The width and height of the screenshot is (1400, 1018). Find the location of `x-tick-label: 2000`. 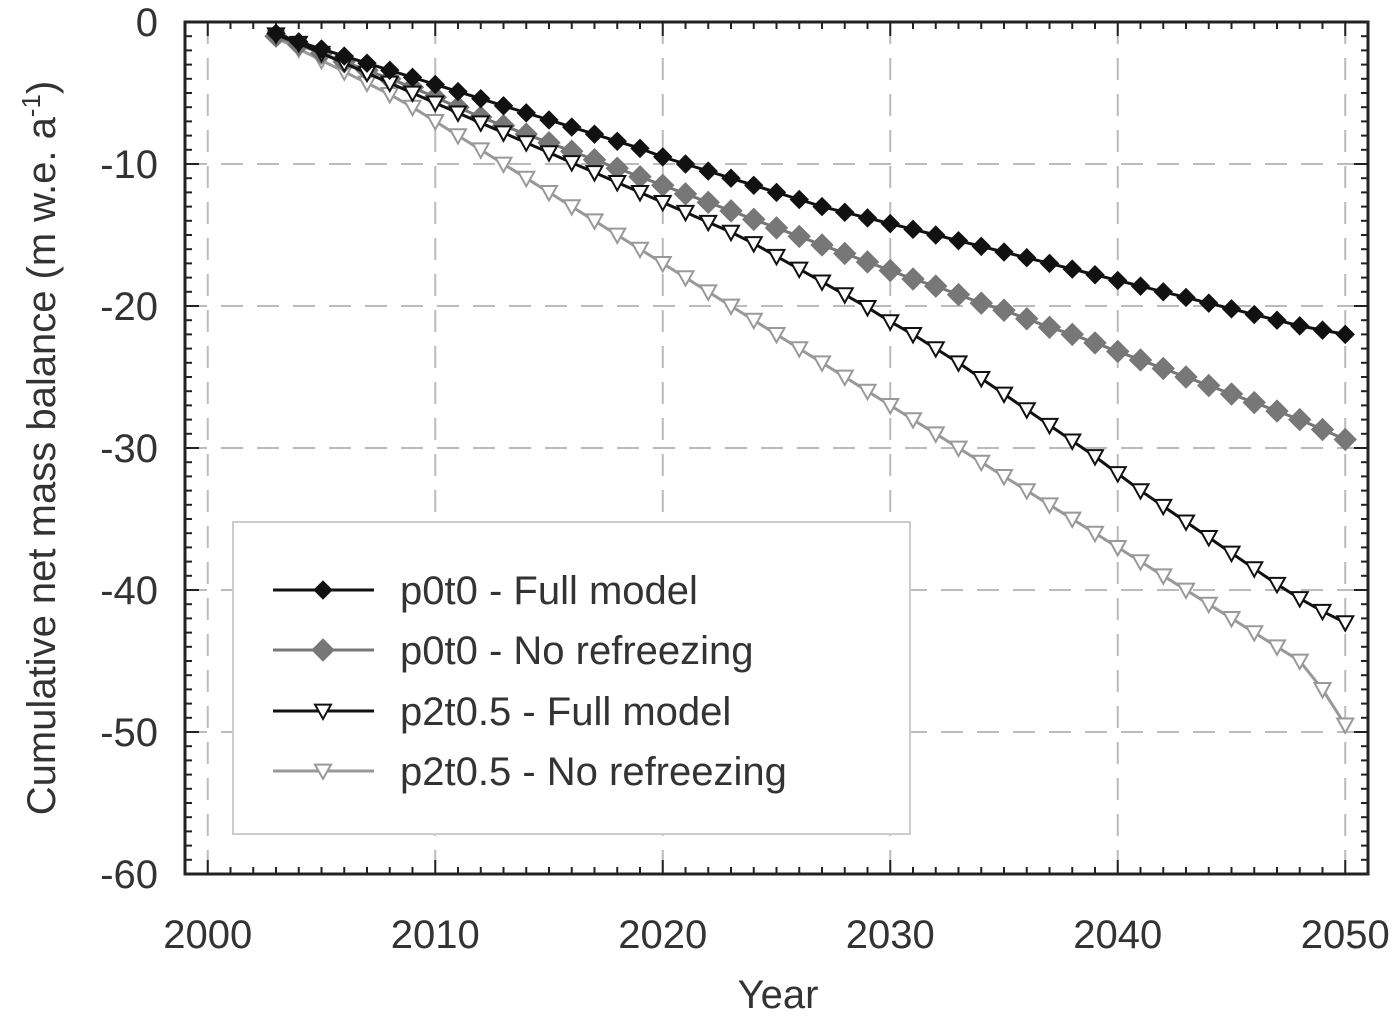

x-tick-label: 2000 is located at coordinates (207, 935).